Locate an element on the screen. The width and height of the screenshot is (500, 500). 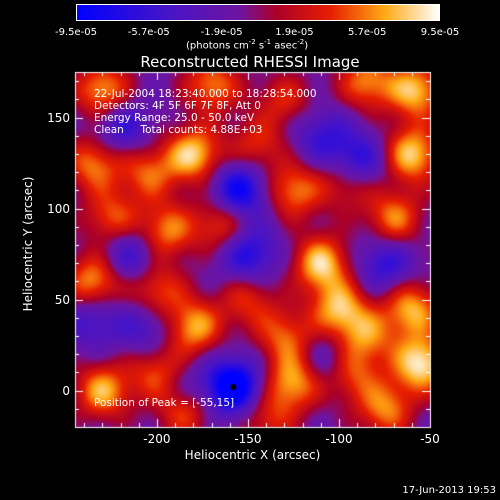
colorbar-tick: -5.7e-05 is located at coordinates (148, 32).